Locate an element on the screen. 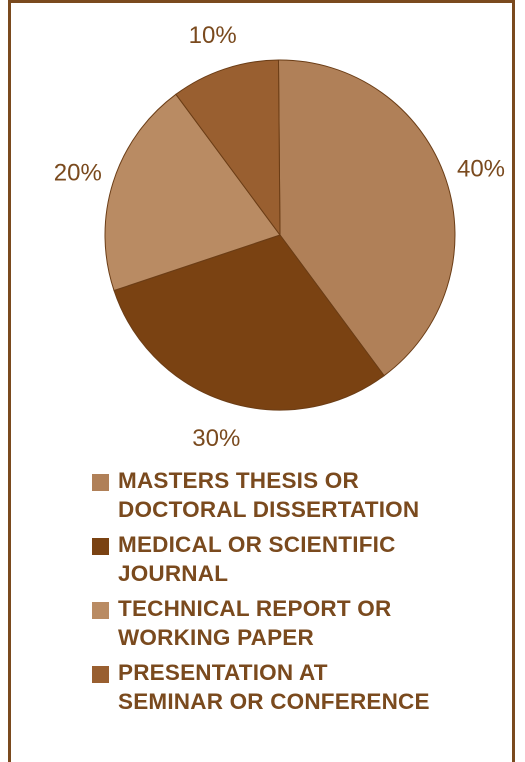  legend-item: PRESENTATION AT SEMINAR OR CONFERENCE is located at coordinates (292, 687).